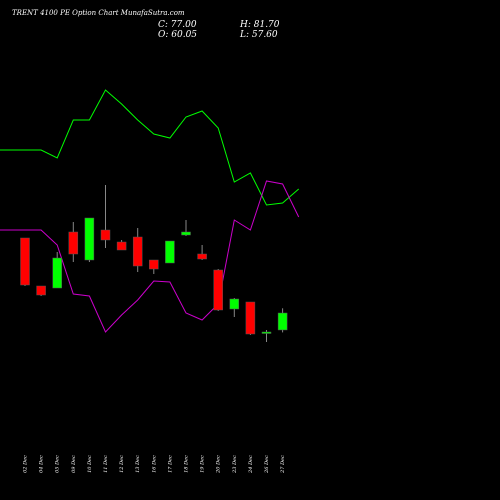 The height and width of the screenshot is (500, 500). I want to click on x-tick-label: 27 Dec, so click(283, 464).